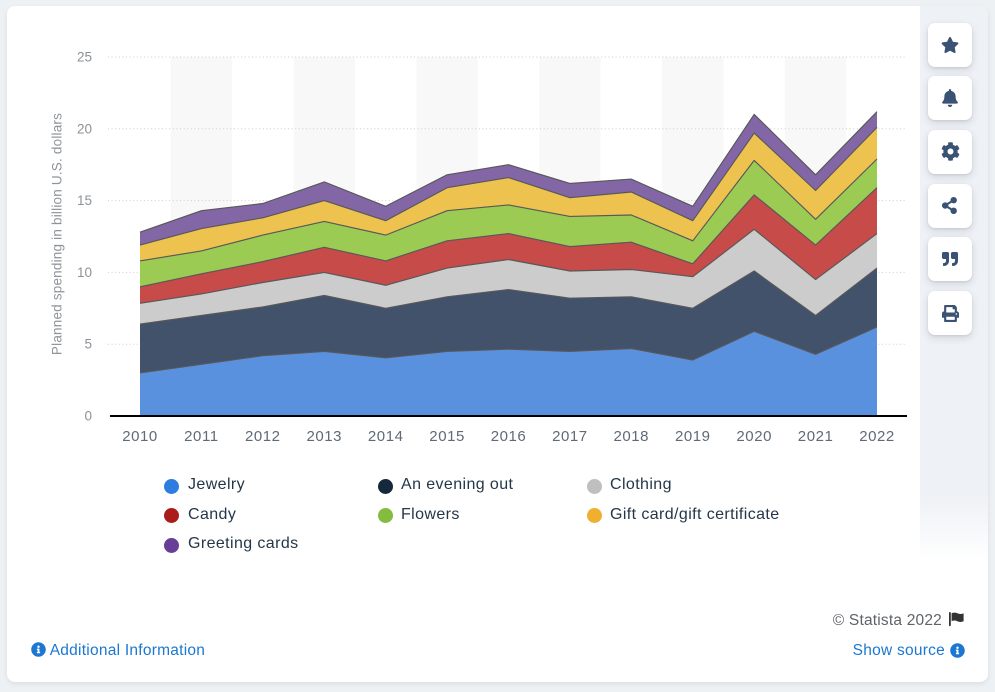 The width and height of the screenshot is (995, 692). Describe the element at coordinates (201, 436) in the screenshot. I see `svg-text: 2011` at that location.